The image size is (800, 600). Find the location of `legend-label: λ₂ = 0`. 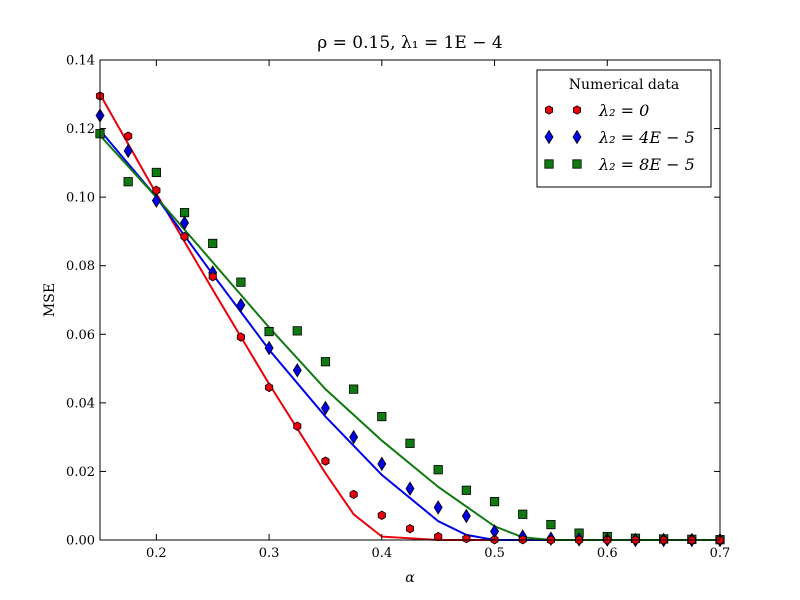

legend-label: λ₂ = 0 is located at coordinates (623, 110).